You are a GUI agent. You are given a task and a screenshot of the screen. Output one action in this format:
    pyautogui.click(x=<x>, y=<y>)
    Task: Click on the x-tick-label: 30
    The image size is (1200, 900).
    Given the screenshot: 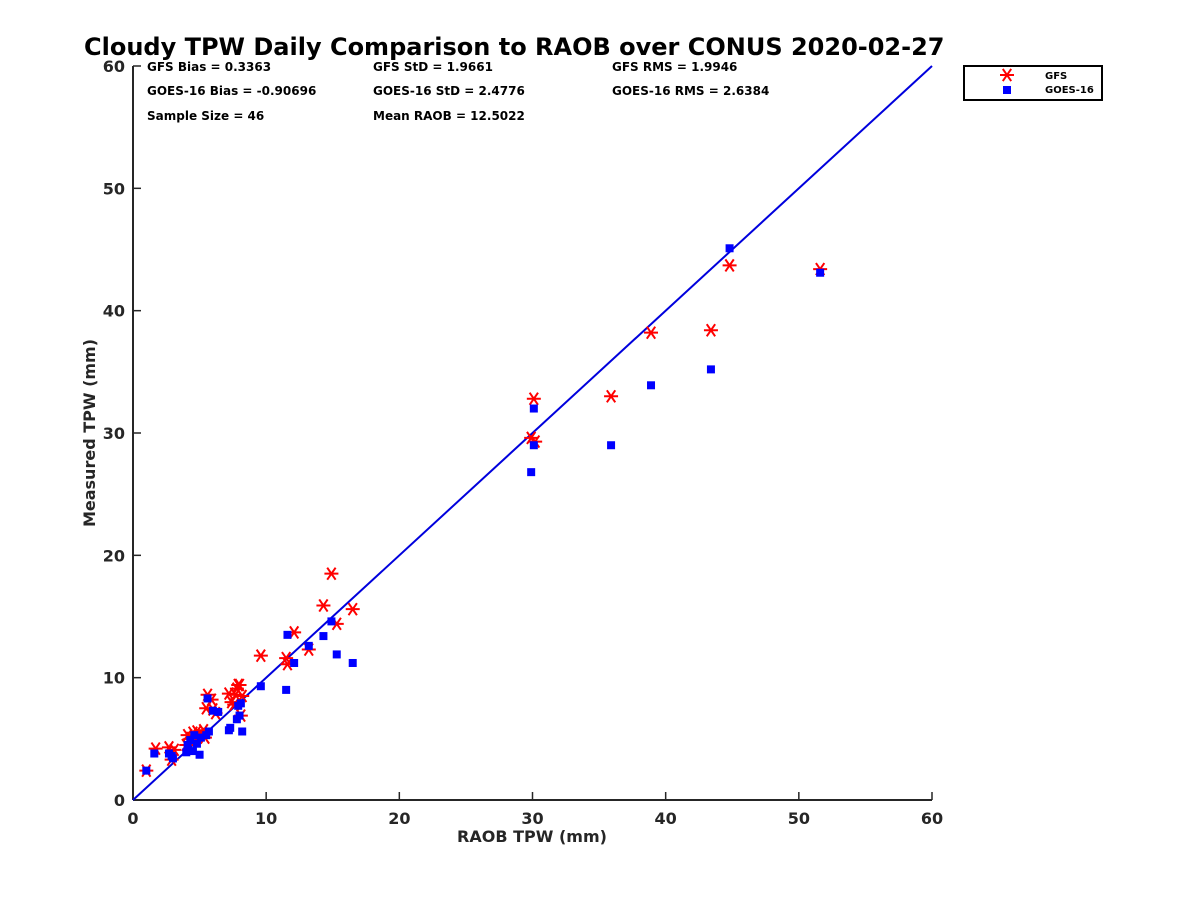 What is the action you would take?
    pyautogui.click(x=532, y=818)
    